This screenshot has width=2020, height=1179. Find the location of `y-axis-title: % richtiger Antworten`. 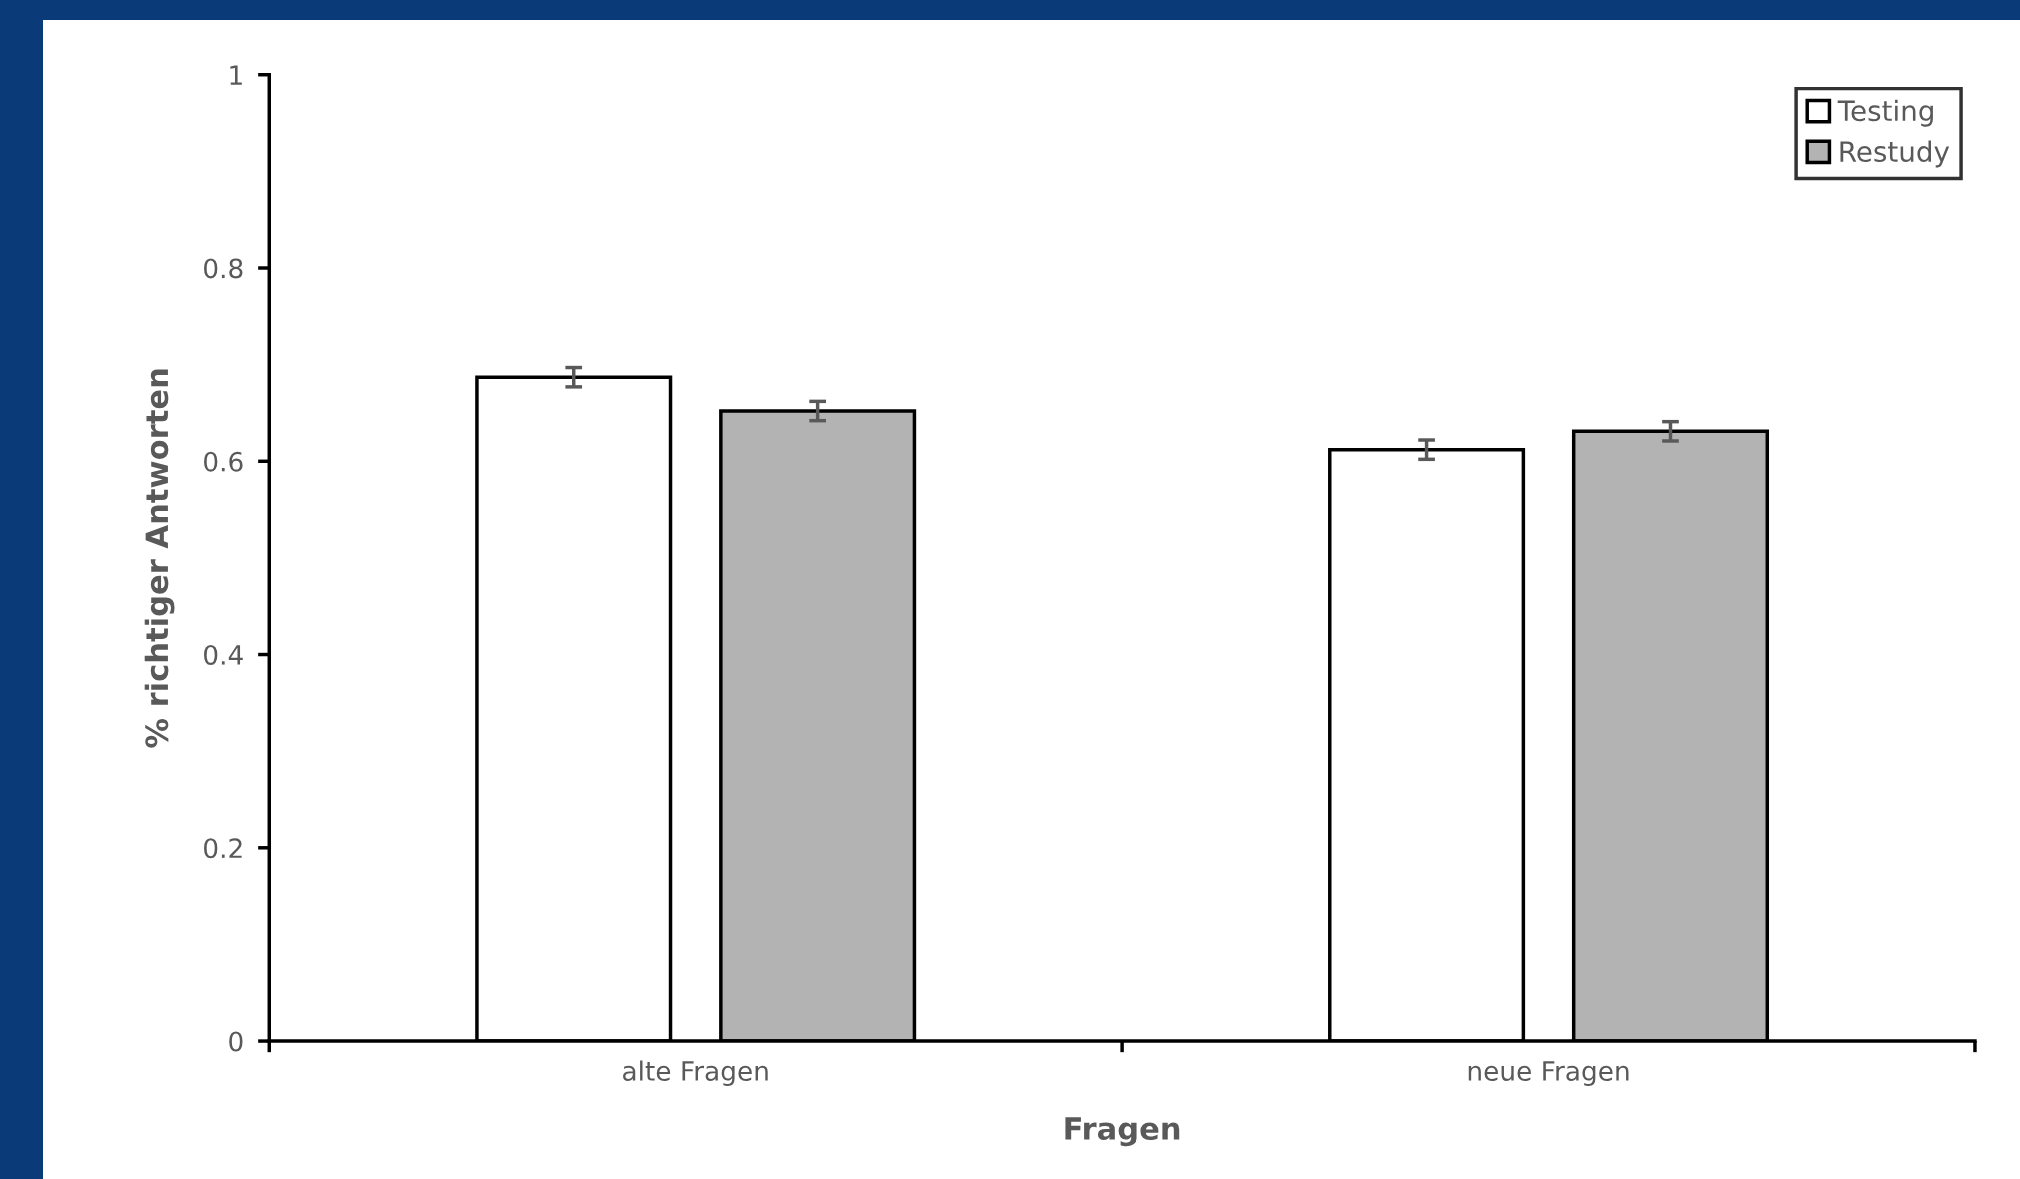

y-axis-title: % richtiger Antworten is located at coordinates (159, 558).